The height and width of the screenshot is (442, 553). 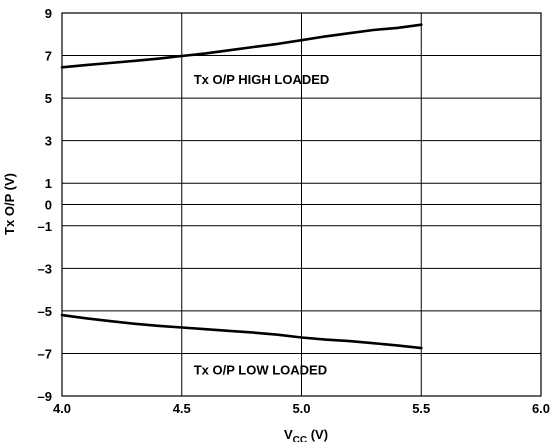 What do you see at coordinates (45, 226) in the screenshot?
I see `y-tick-label-6: –1` at bounding box center [45, 226].